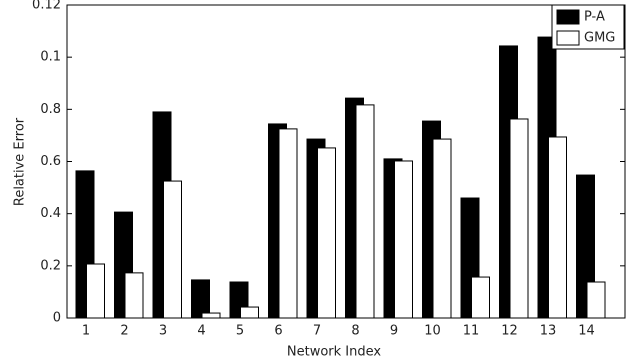  Describe the element at coordinates (471, 331) in the screenshot. I see `x-tick-label: 11` at that location.